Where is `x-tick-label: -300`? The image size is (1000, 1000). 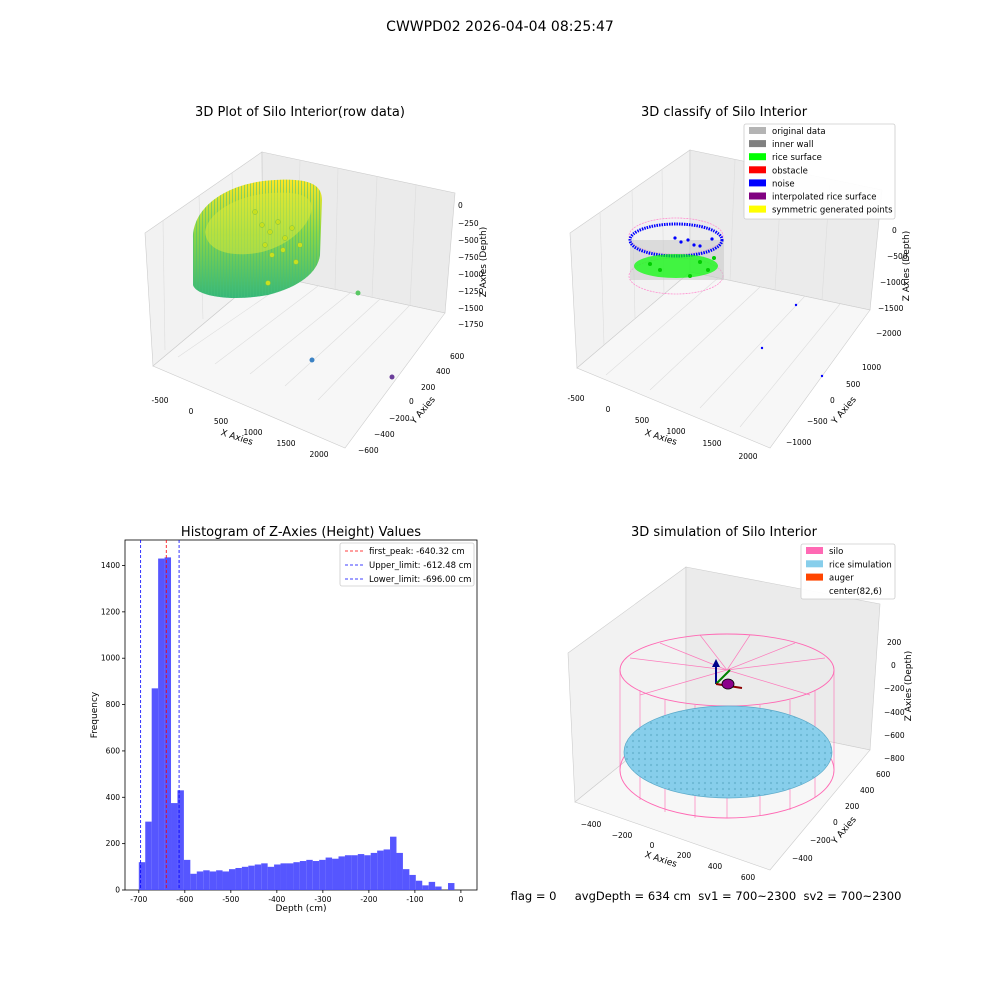 x-tick-label: -300 is located at coordinates (322, 899).